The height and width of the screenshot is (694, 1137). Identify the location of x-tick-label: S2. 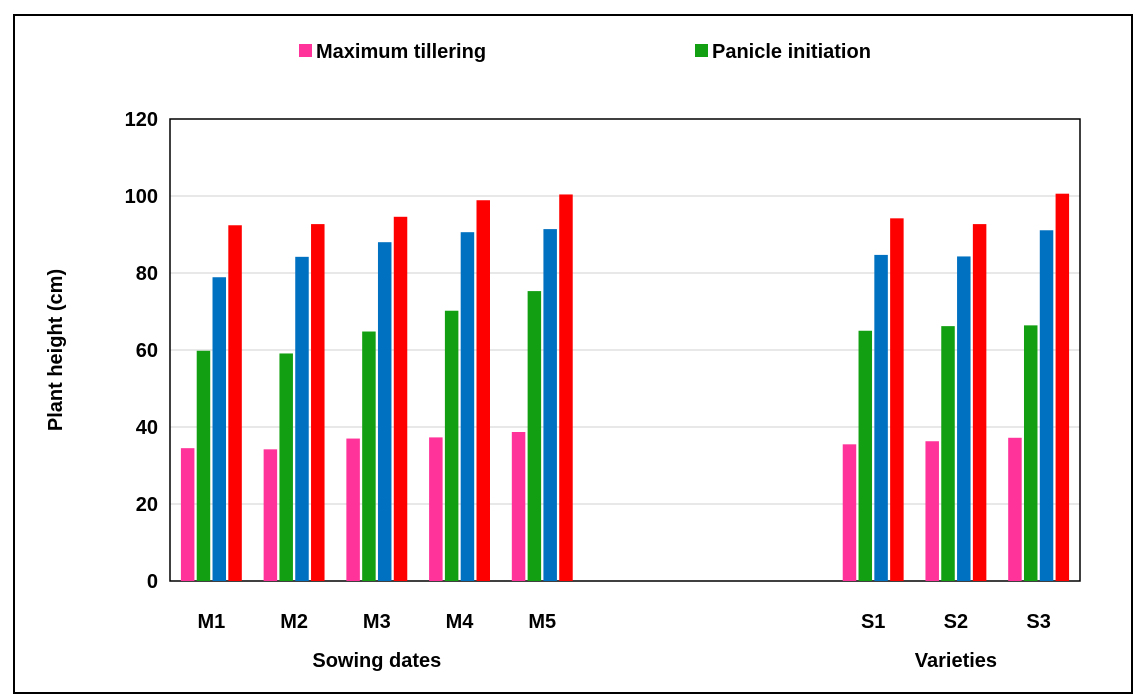
(956, 622).